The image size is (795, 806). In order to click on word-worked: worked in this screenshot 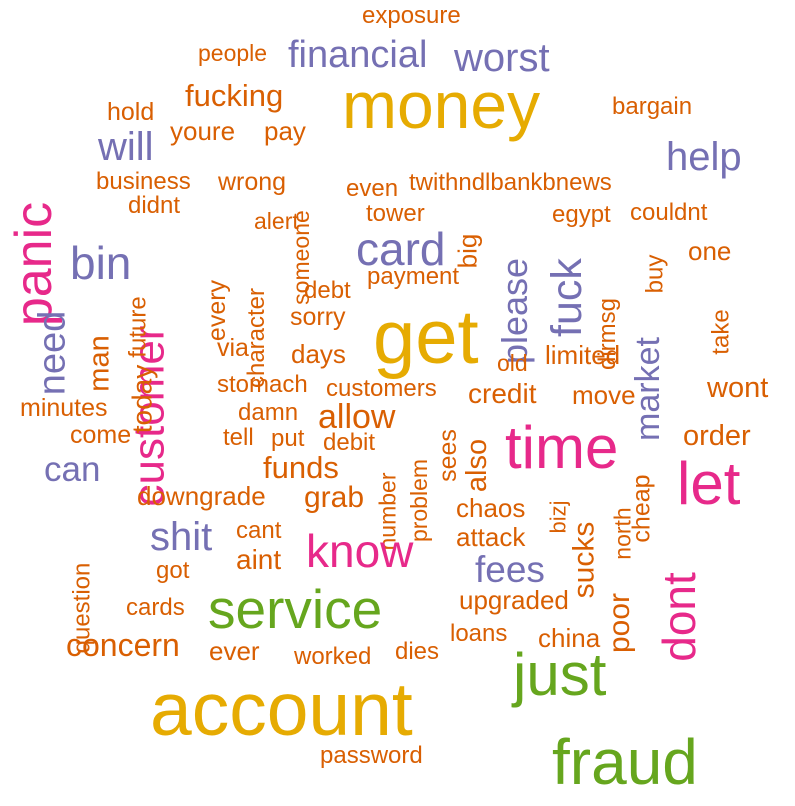, I will do `click(333, 656)`.